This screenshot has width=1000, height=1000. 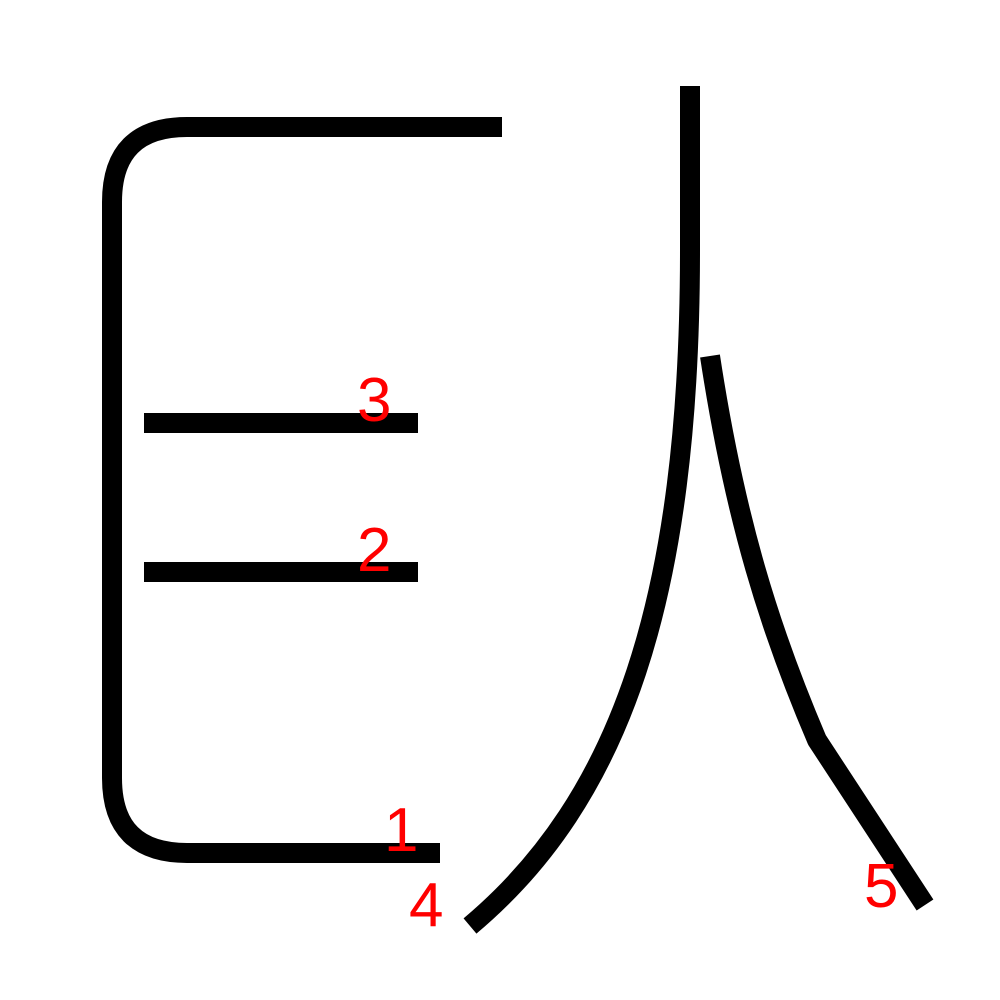 What do you see at coordinates (817, 632) in the screenshot?
I see `stroke-5-path` at bounding box center [817, 632].